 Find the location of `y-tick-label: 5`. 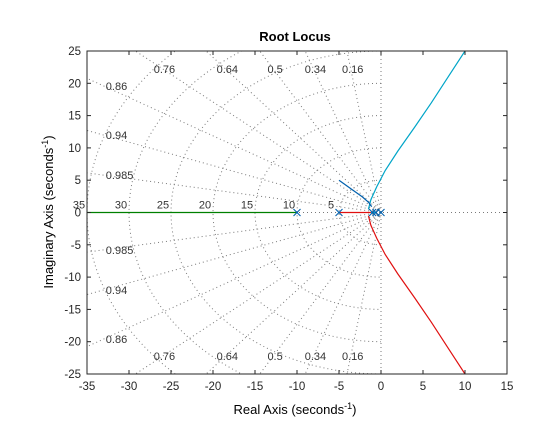

y-tick-label: 5 is located at coordinates (78, 181).